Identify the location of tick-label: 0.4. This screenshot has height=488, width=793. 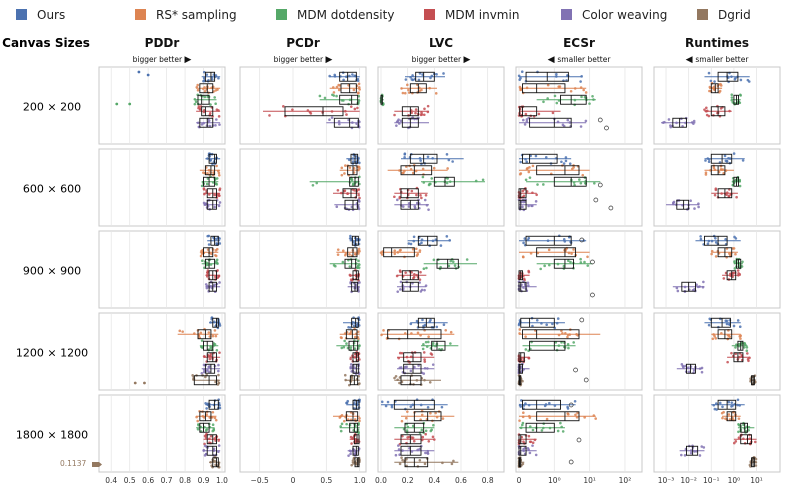
(434, 480).